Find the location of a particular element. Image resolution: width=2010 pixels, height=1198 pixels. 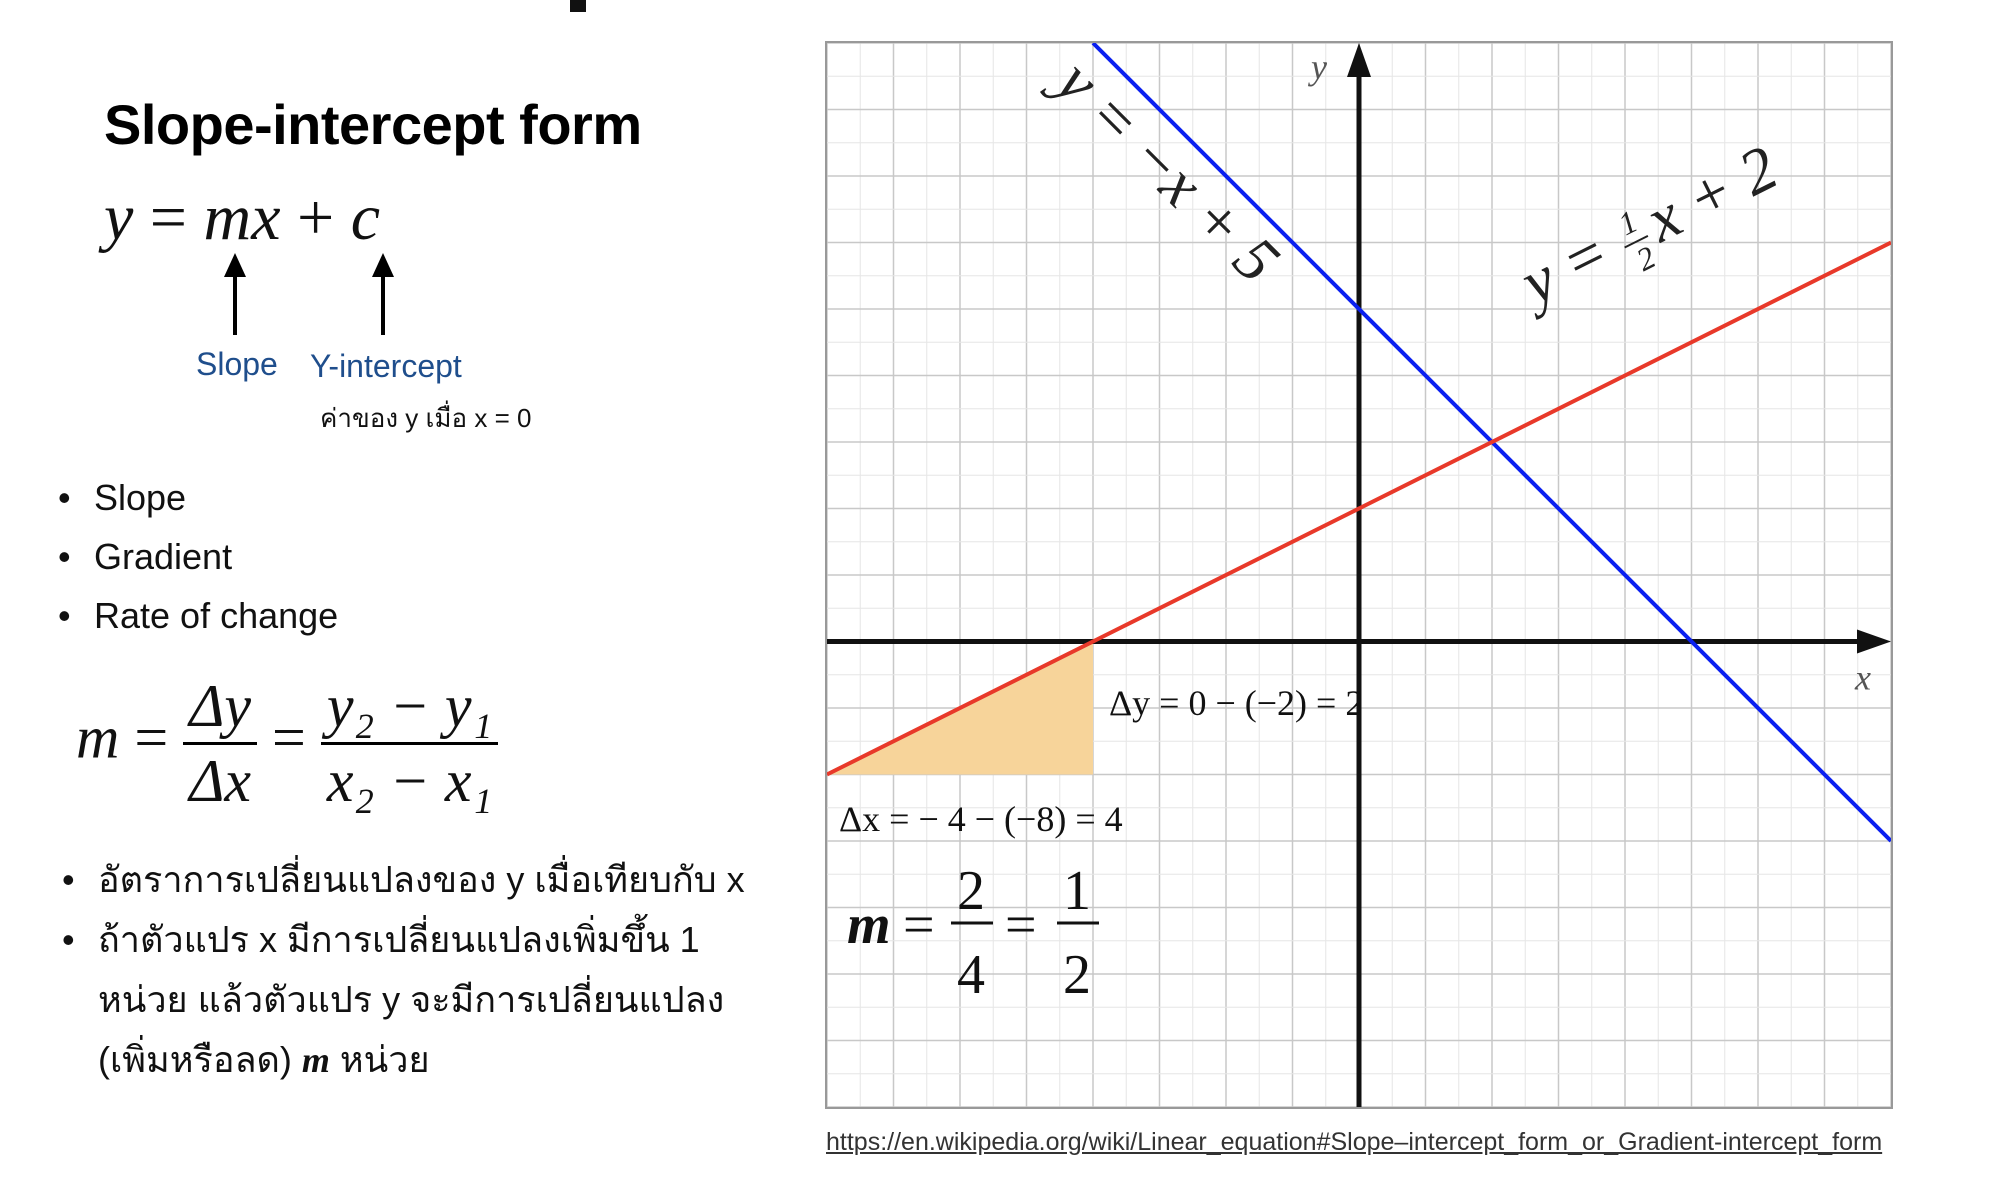

m-result-eq2: = is located at coordinates (1021, 925).